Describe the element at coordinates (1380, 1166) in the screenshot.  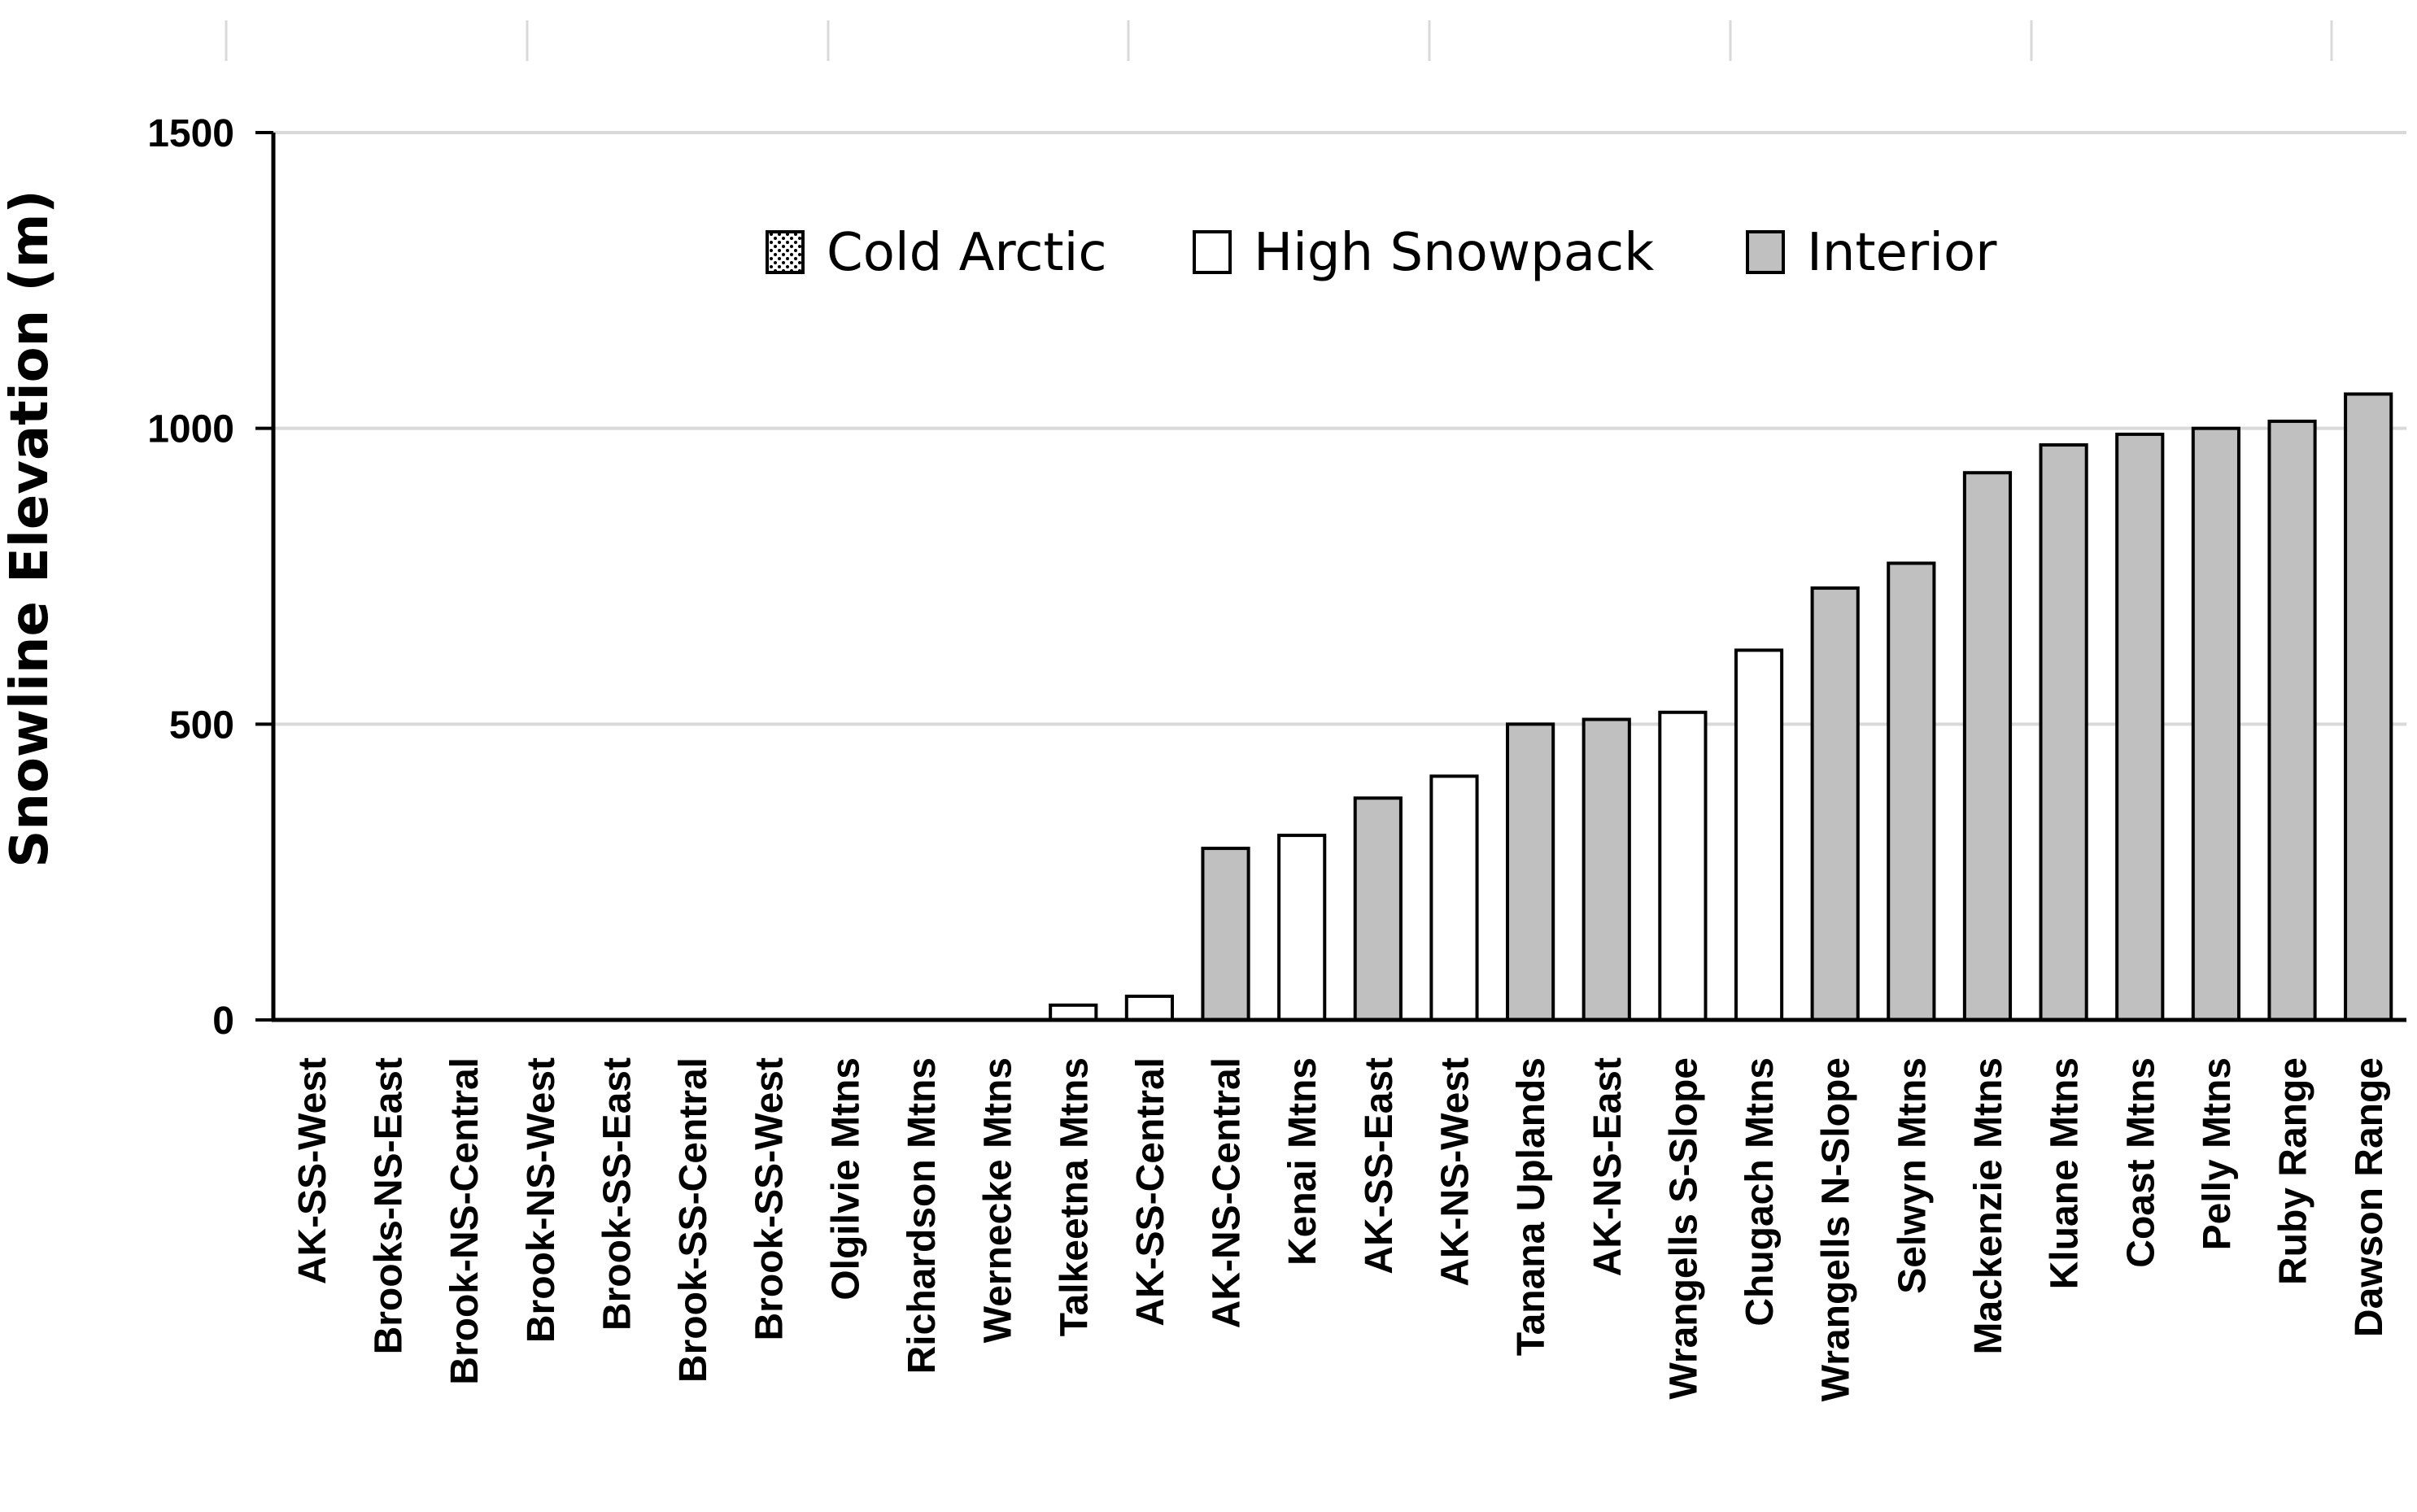
I see `x-tick-label: AK-SS-East` at that location.